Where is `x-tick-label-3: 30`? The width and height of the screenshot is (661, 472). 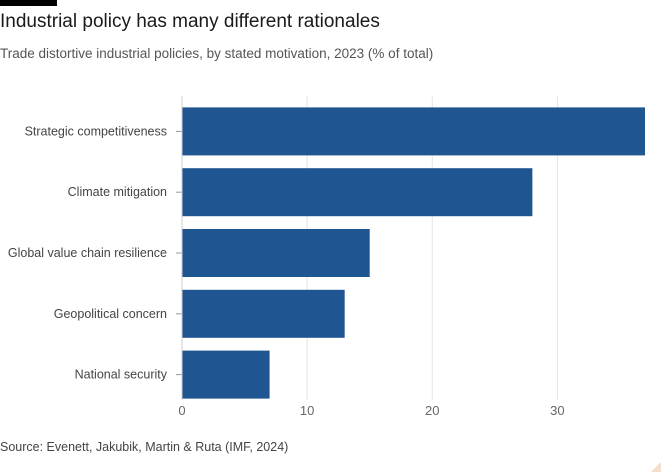 x-tick-label-3: 30 is located at coordinates (557, 410).